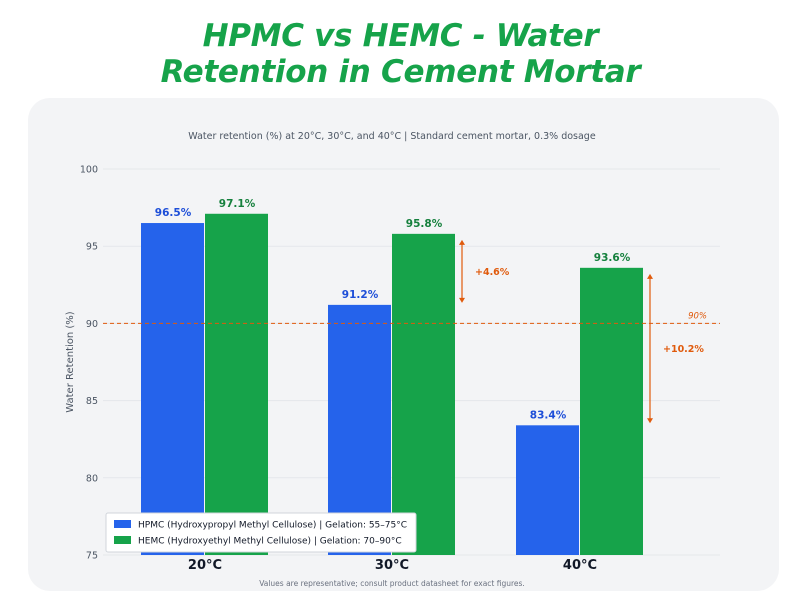  Describe the element at coordinates (92, 478) in the screenshot. I see `y-tick-label: 80` at that location.